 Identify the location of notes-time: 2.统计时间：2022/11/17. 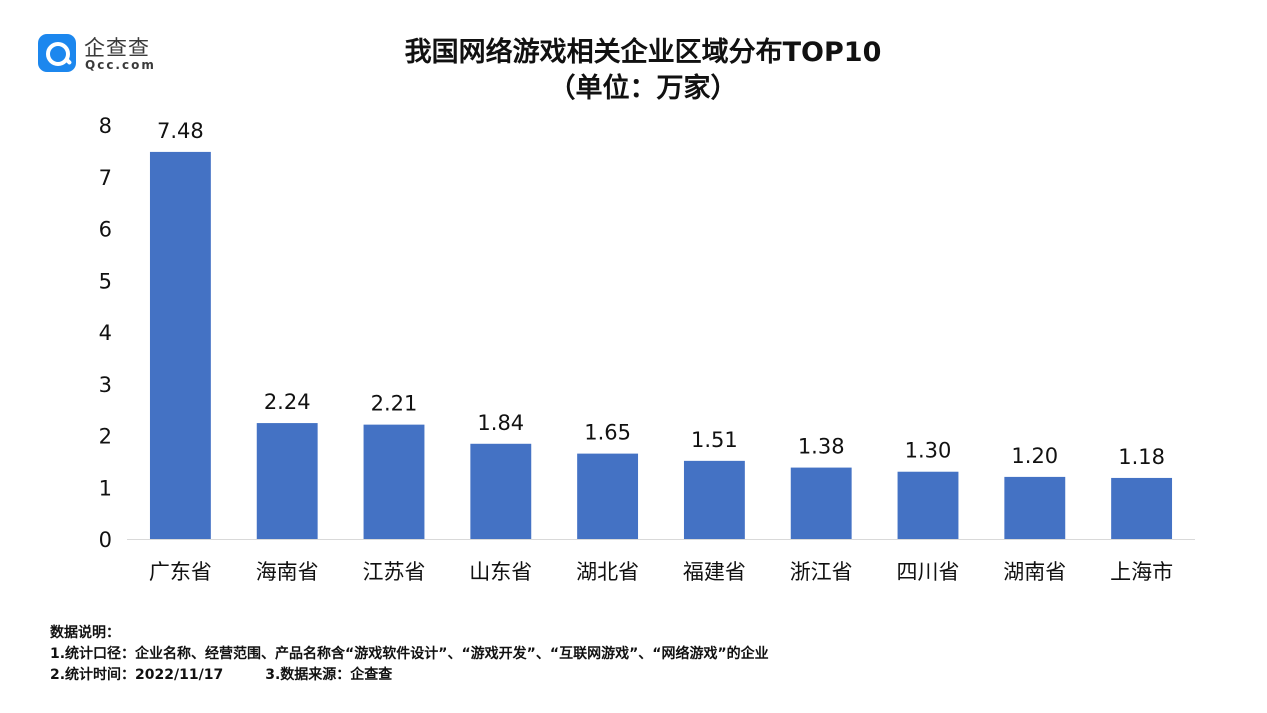
(137, 675).